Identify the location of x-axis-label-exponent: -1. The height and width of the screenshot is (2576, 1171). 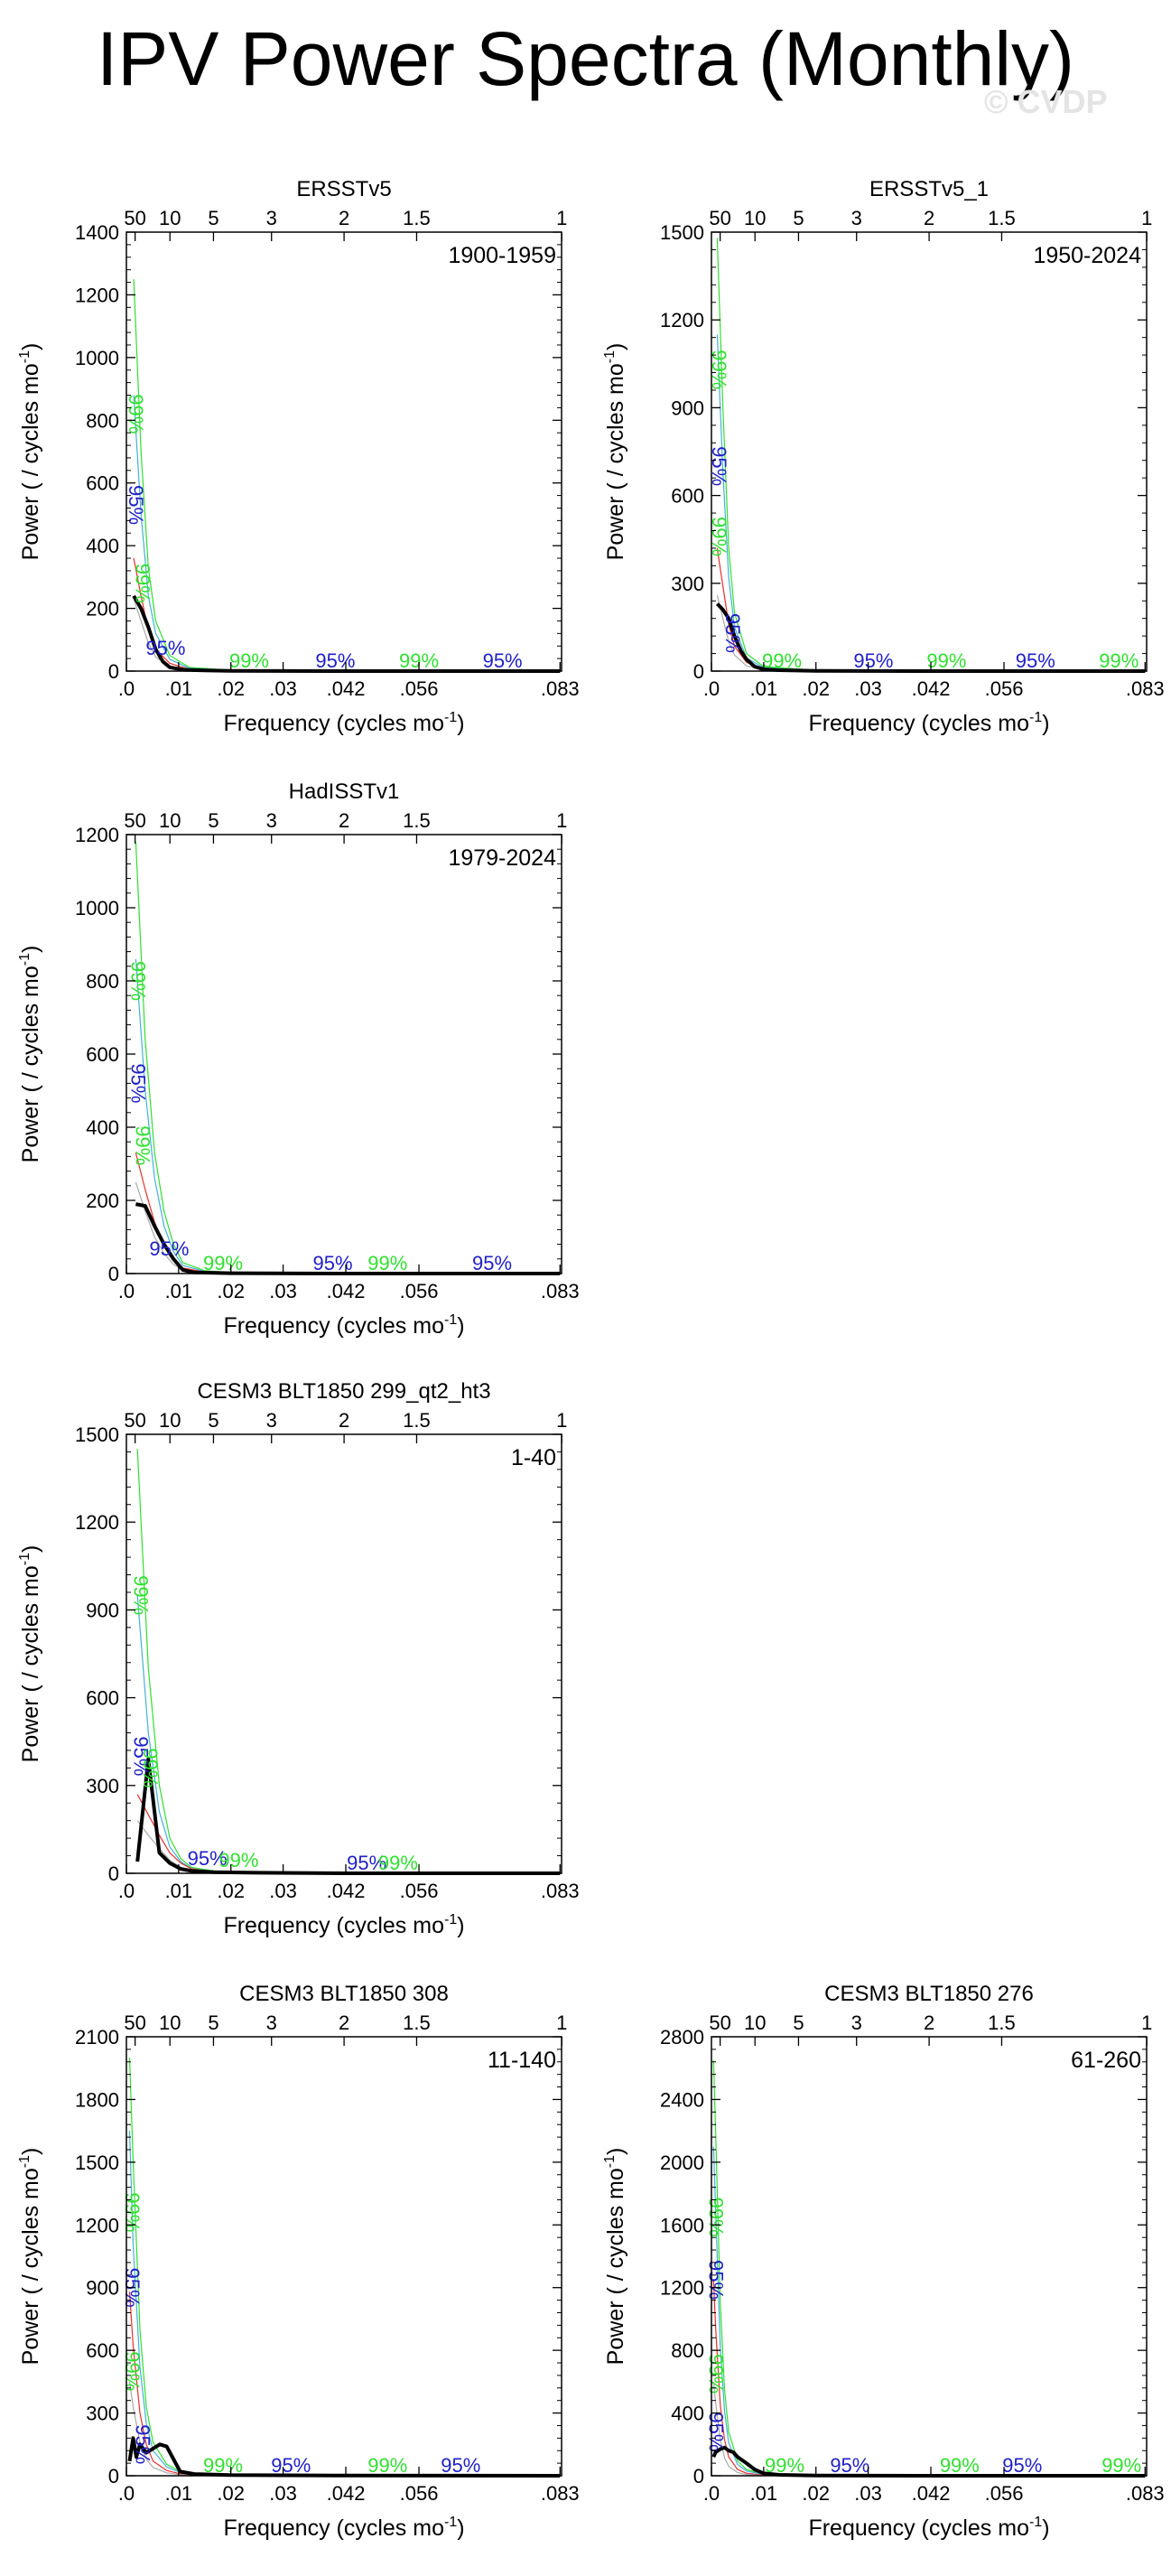
(450, 2522).